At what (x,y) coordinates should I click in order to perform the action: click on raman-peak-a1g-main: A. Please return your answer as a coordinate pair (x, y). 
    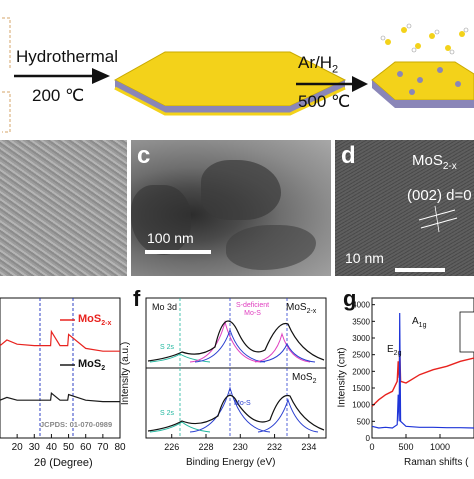
    Looking at the image, I should click on (415, 321).